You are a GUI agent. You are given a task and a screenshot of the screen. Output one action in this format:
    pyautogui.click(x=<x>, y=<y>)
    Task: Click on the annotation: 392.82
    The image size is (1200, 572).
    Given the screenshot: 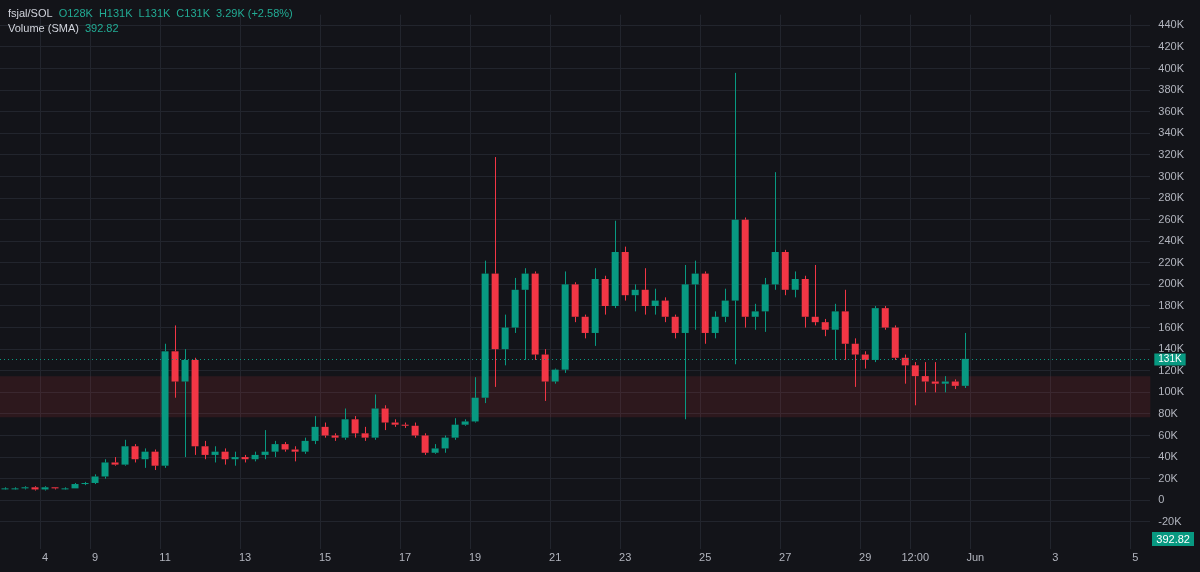 What is the action you would take?
    pyautogui.click(x=101, y=28)
    